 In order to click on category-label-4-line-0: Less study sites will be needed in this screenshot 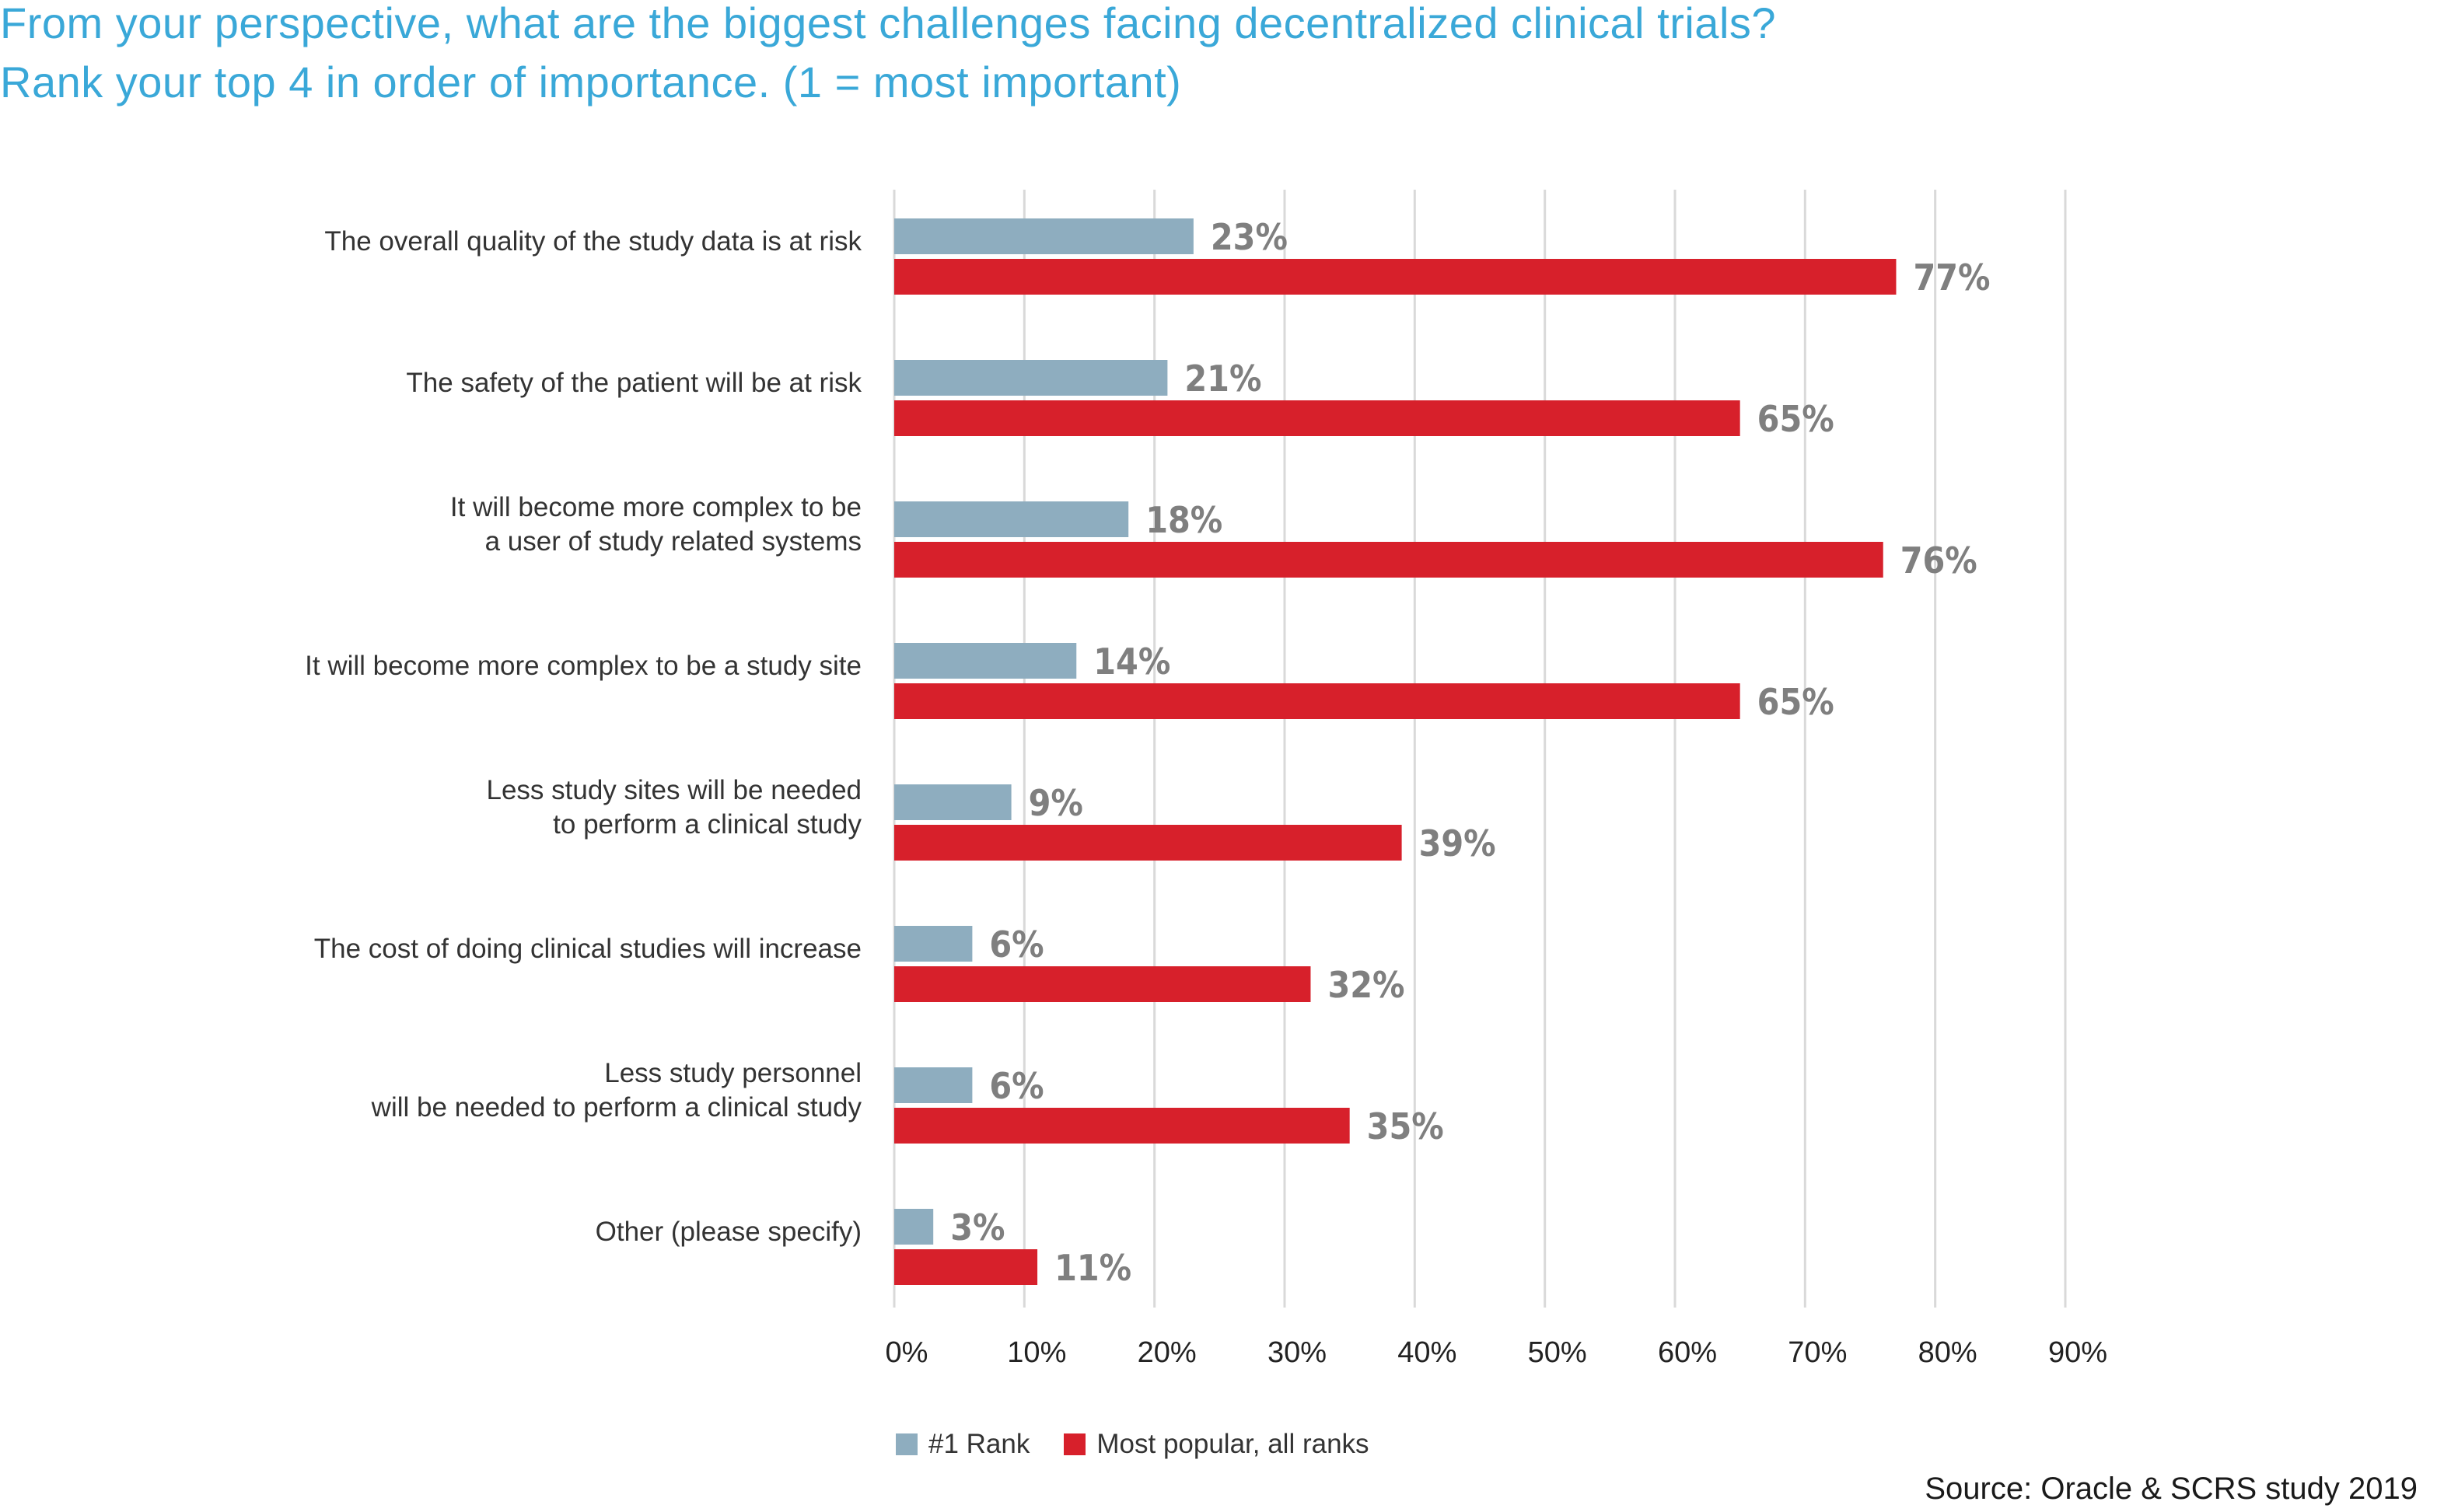, I will do `click(674, 790)`.